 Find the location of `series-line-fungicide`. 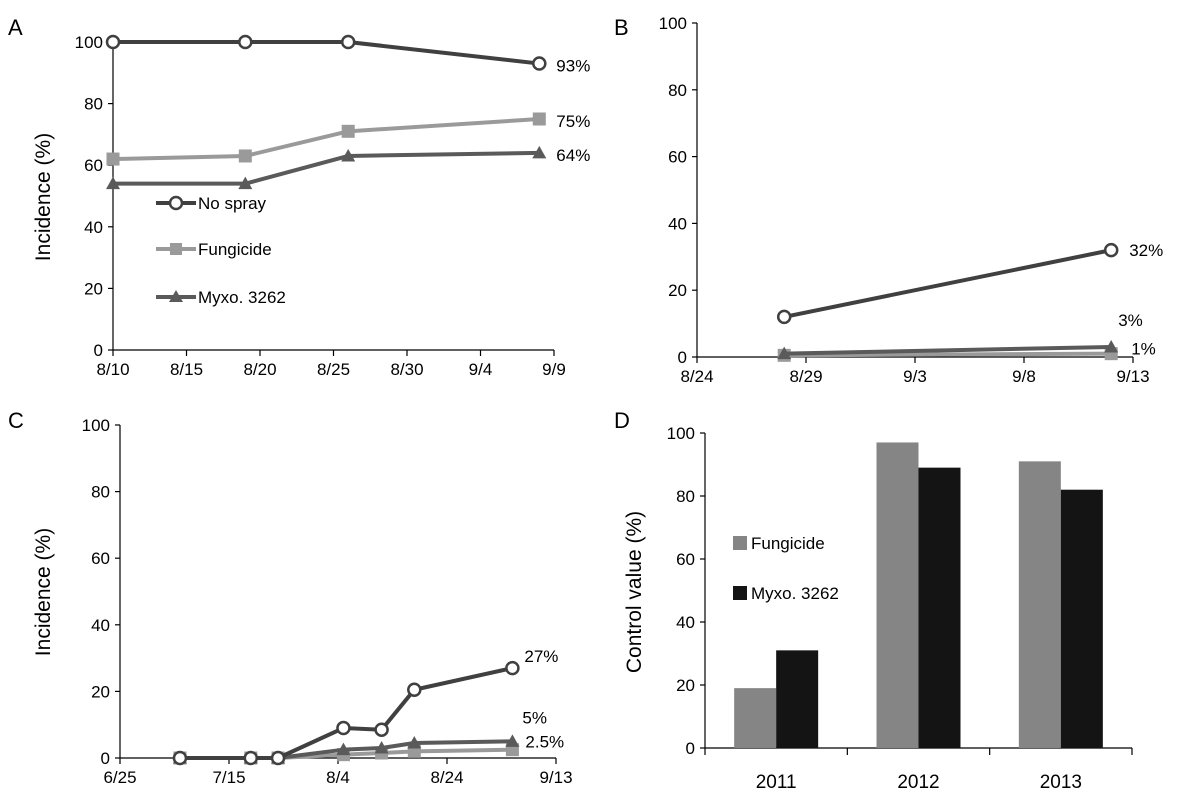

series-line-fungicide is located at coordinates (948, 354).